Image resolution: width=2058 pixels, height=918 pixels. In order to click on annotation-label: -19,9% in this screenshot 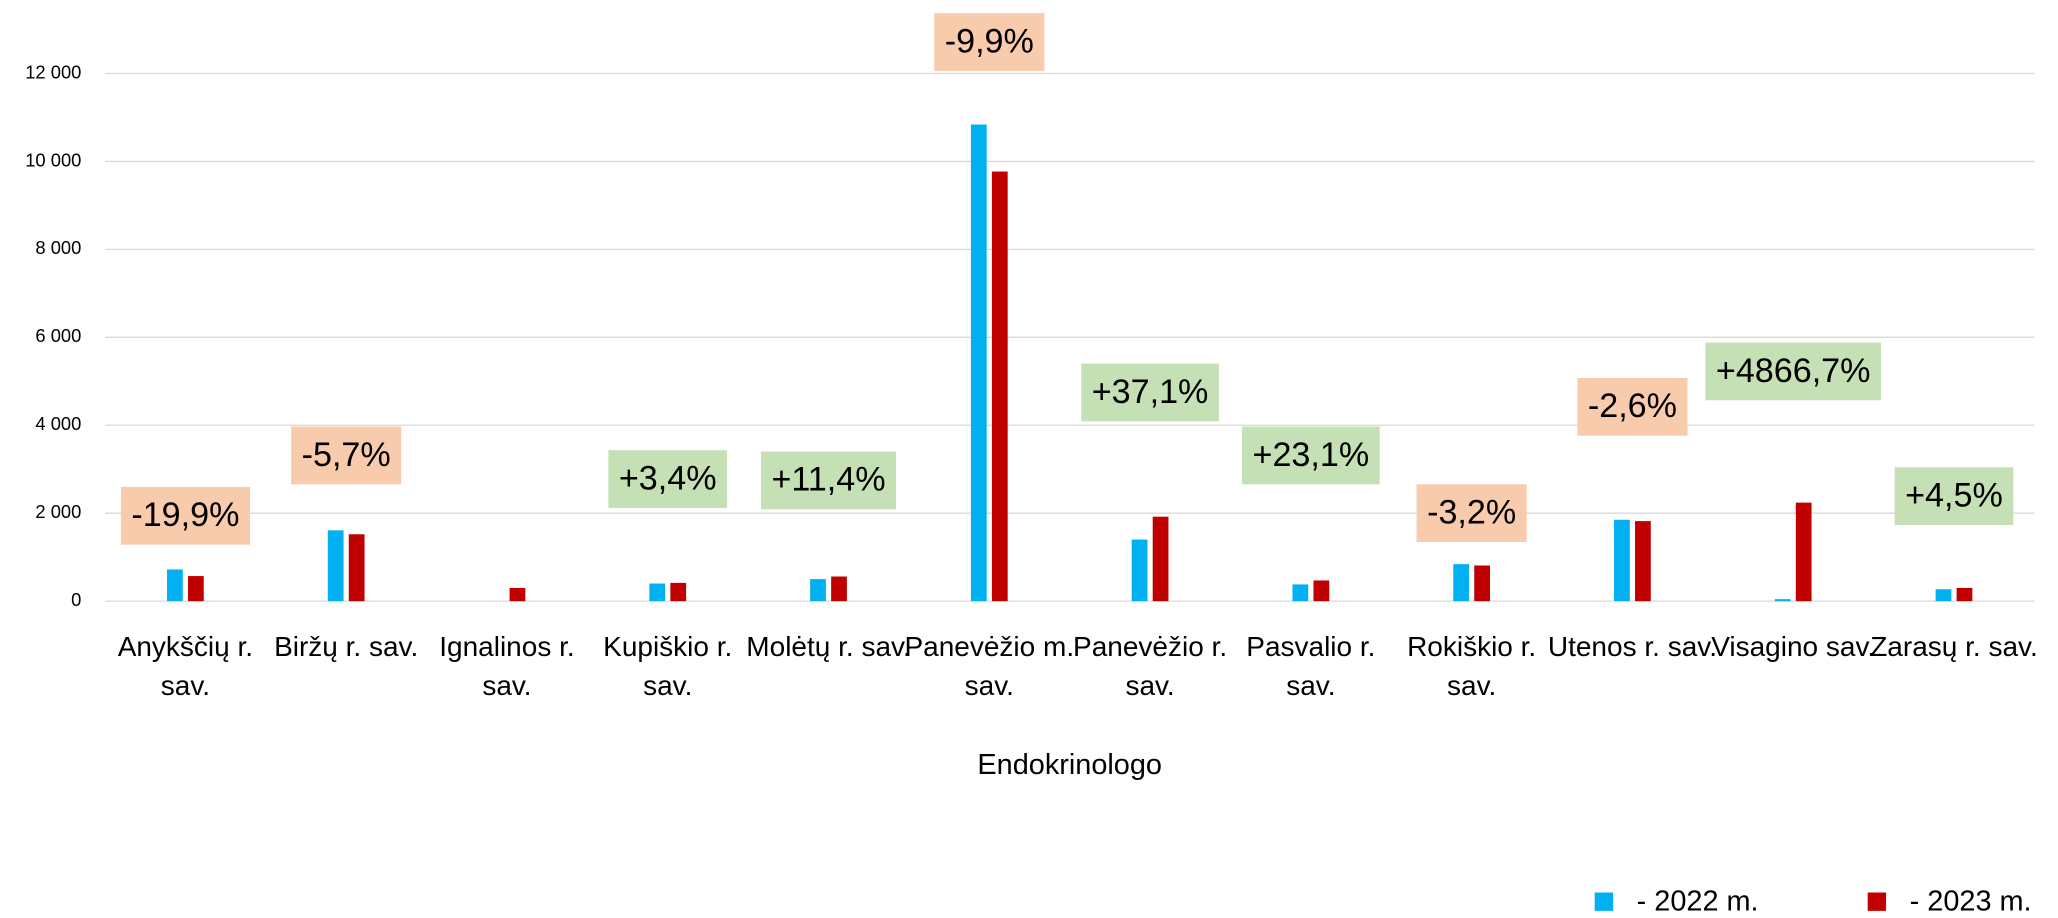, I will do `click(185, 515)`.